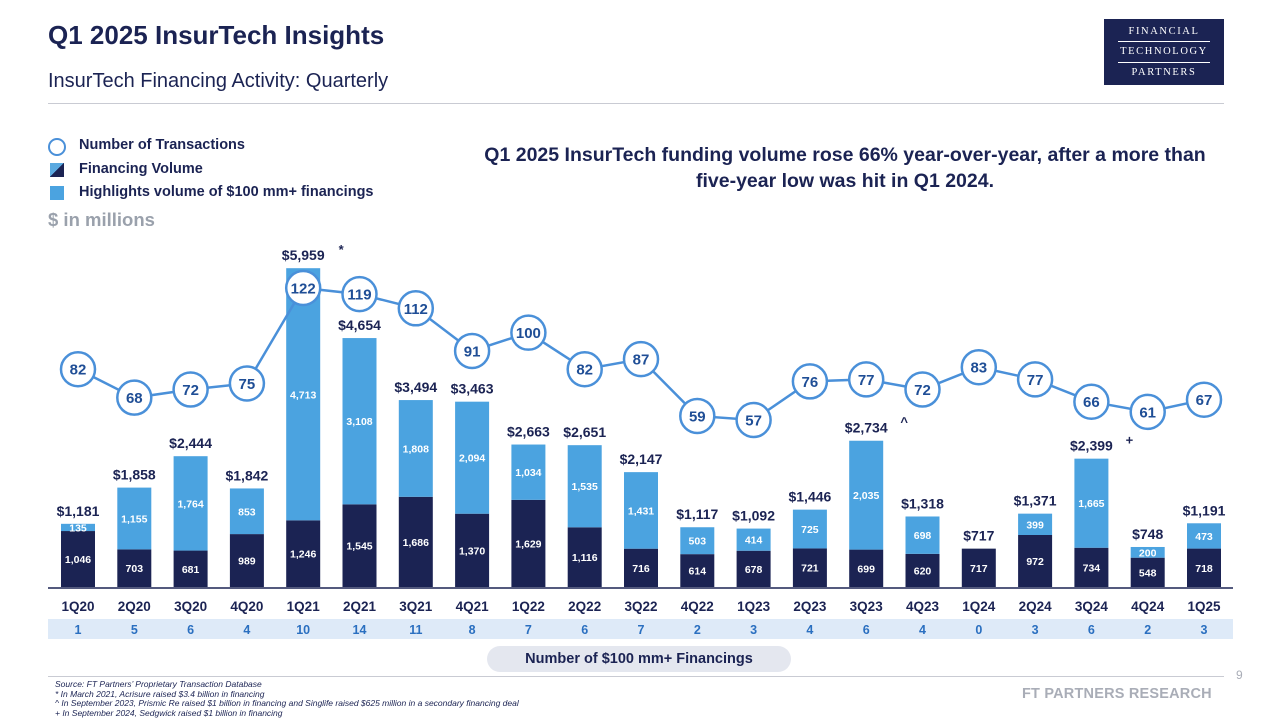  What do you see at coordinates (978, 630) in the screenshot?
I see `count-cell: 0` at bounding box center [978, 630].